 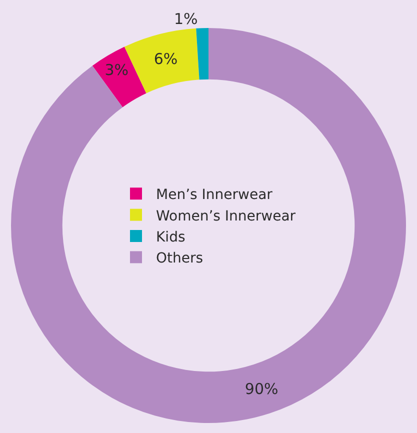 What do you see at coordinates (166, 59) in the screenshot?
I see `data-label: 6%` at bounding box center [166, 59].